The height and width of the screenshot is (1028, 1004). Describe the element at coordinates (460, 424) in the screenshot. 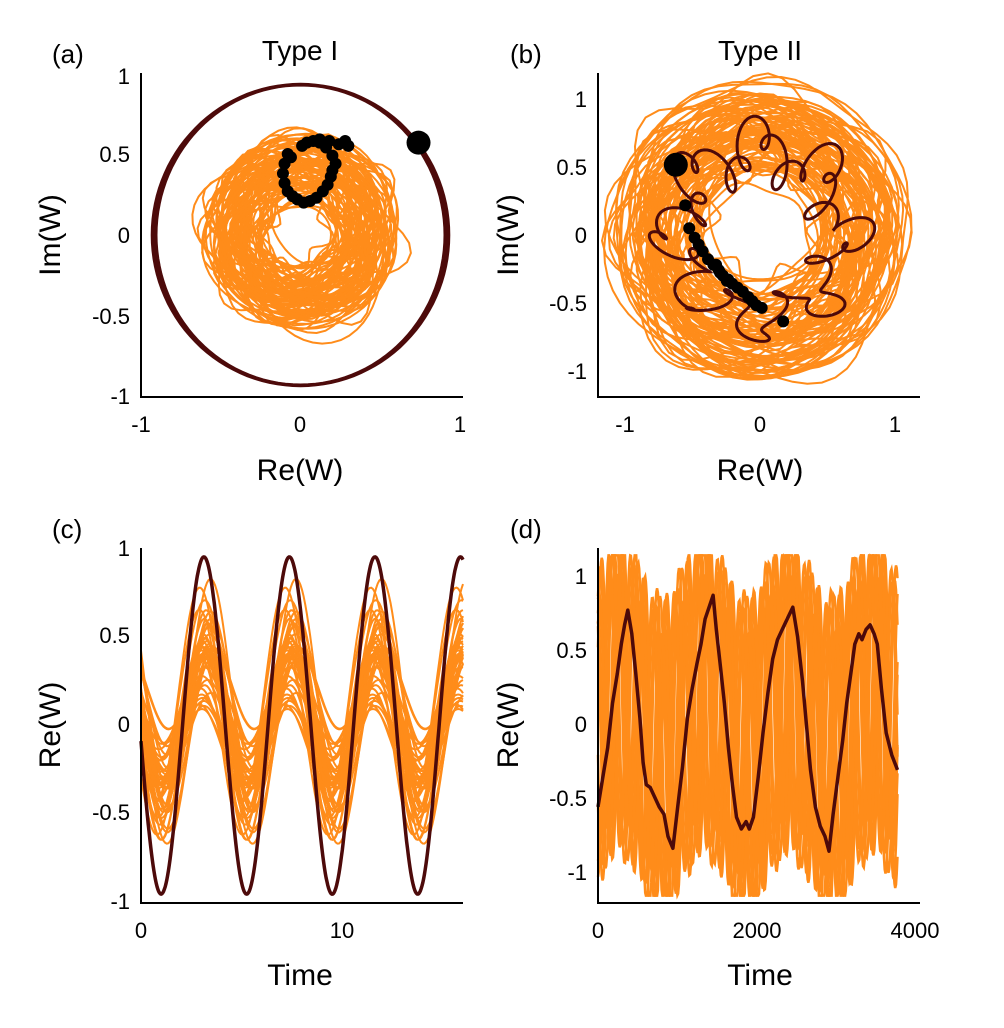

I see `panel-a-xtick-3: 1` at that location.